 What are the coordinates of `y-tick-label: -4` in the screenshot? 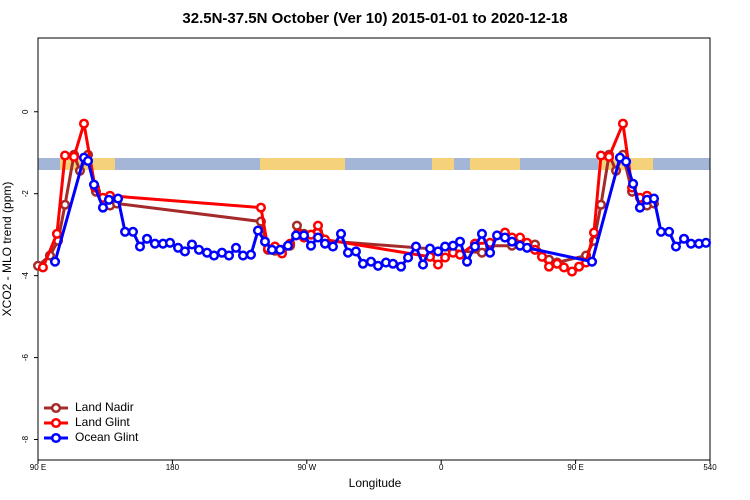 It's located at (25, 276).